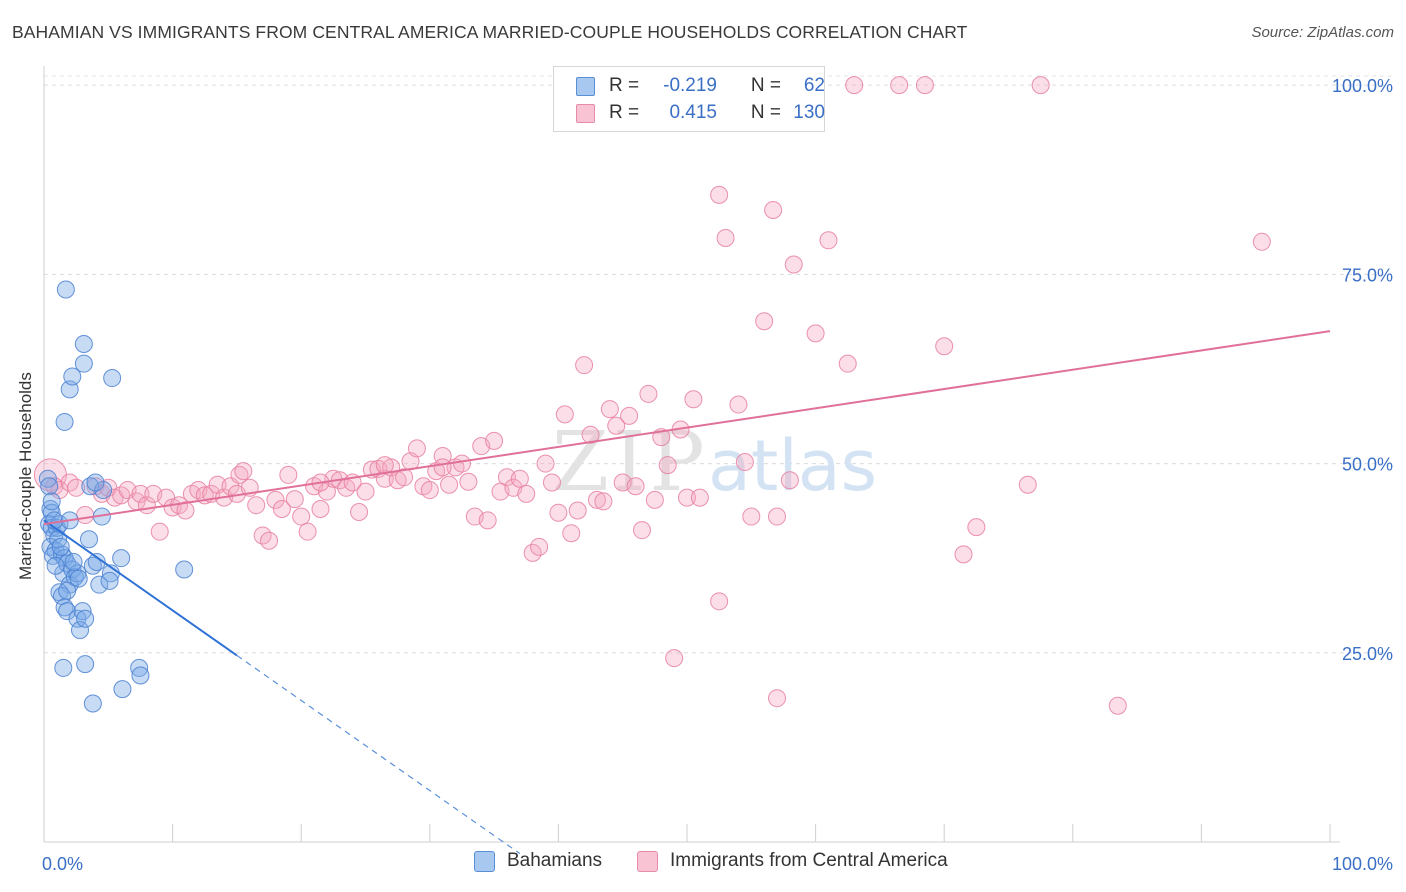  What do you see at coordinates (809, 860) in the screenshot?
I see `legend-label-central-america: Immigrants from Central America` at bounding box center [809, 860].